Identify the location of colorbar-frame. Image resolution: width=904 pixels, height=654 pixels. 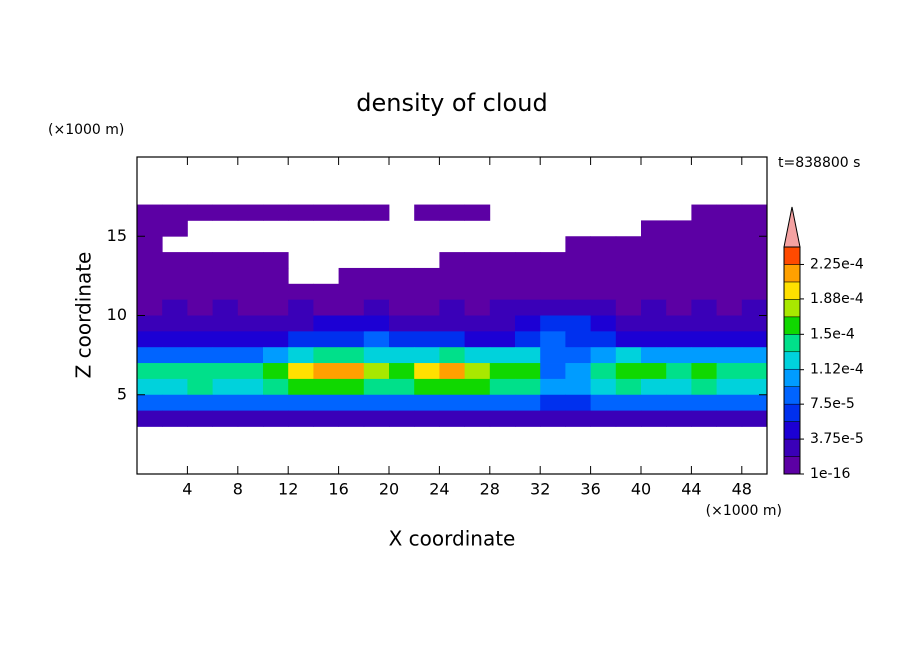
(792, 360).